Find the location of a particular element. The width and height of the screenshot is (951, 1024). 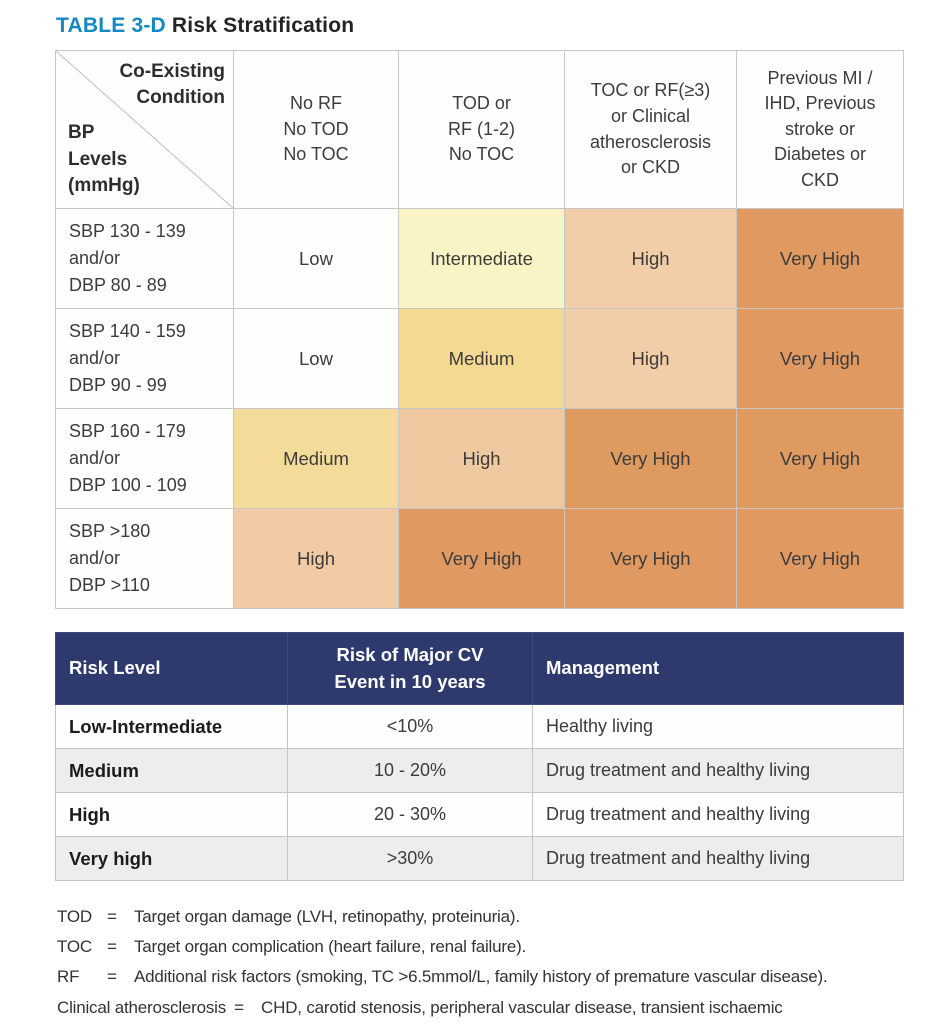

risk-level-value: Very high is located at coordinates (171, 858).